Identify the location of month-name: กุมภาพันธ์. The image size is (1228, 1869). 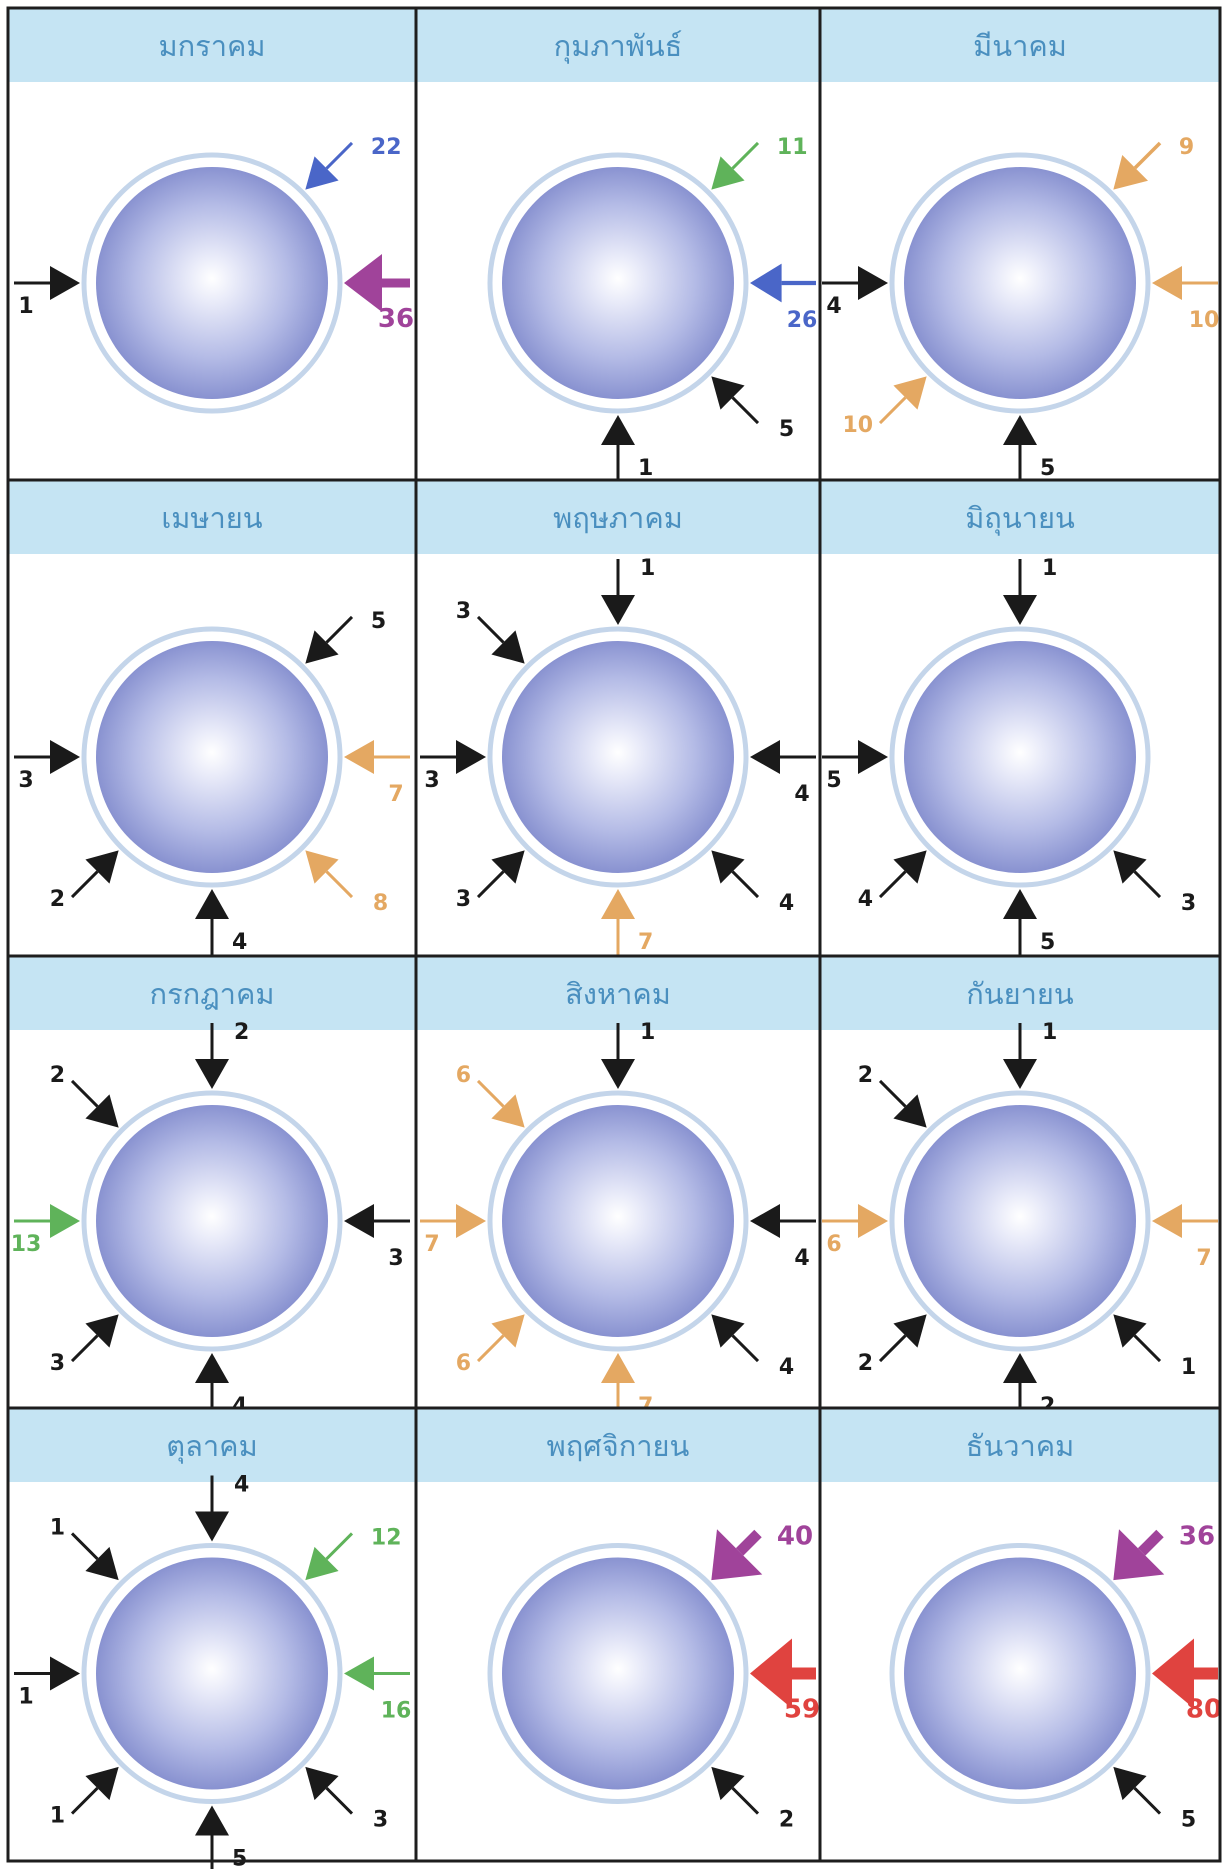
(618, 46).